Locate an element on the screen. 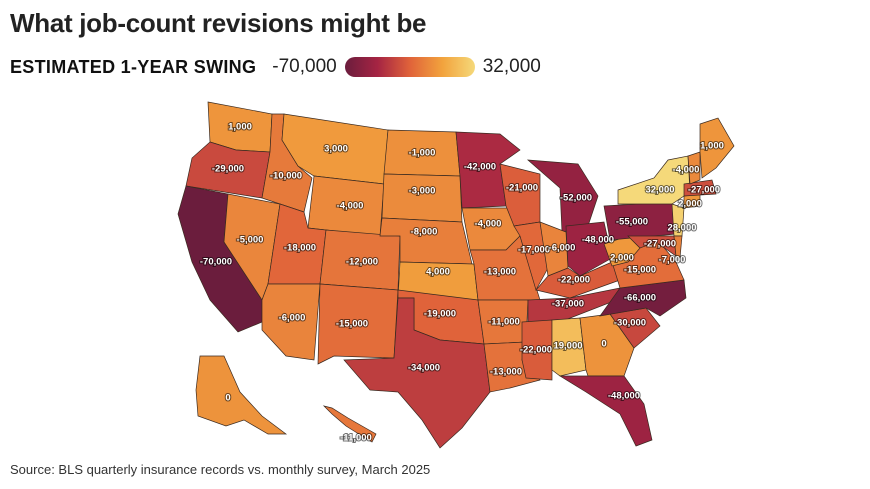 The width and height of the screenshot is (870, 489). state-shape-md is located at coordinates (652, 246).